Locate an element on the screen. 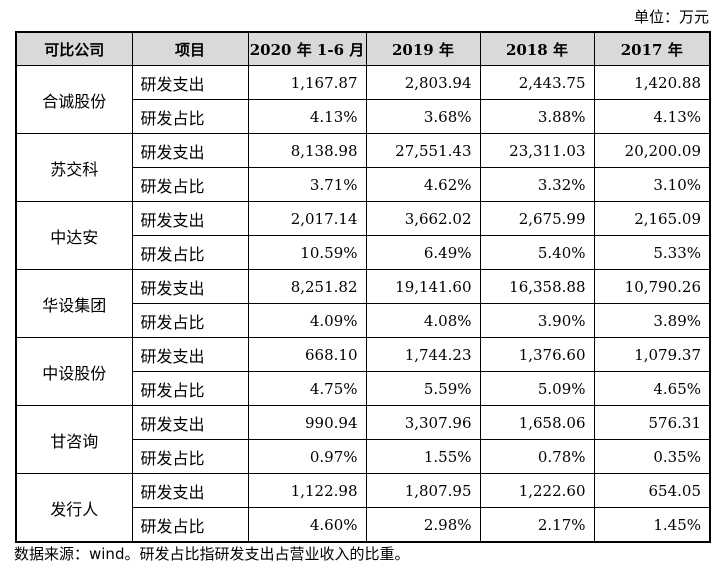 The image size is (719, 566). value-cell: 1,376.60 is located at coordinates (537, 354).